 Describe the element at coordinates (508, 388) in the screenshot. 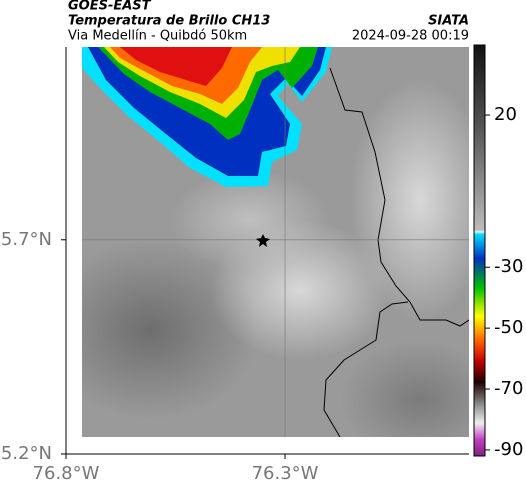

I see `colorbar-tick-label: -70` at that location.